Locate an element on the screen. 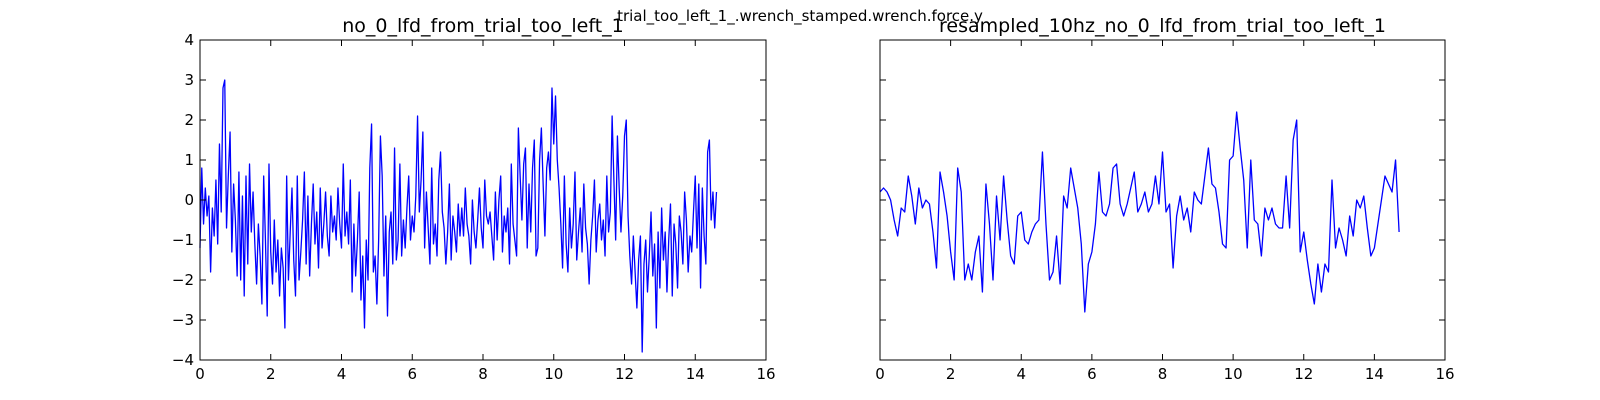  left-x-tick-label: 4 is located at coordinates (342, 374).